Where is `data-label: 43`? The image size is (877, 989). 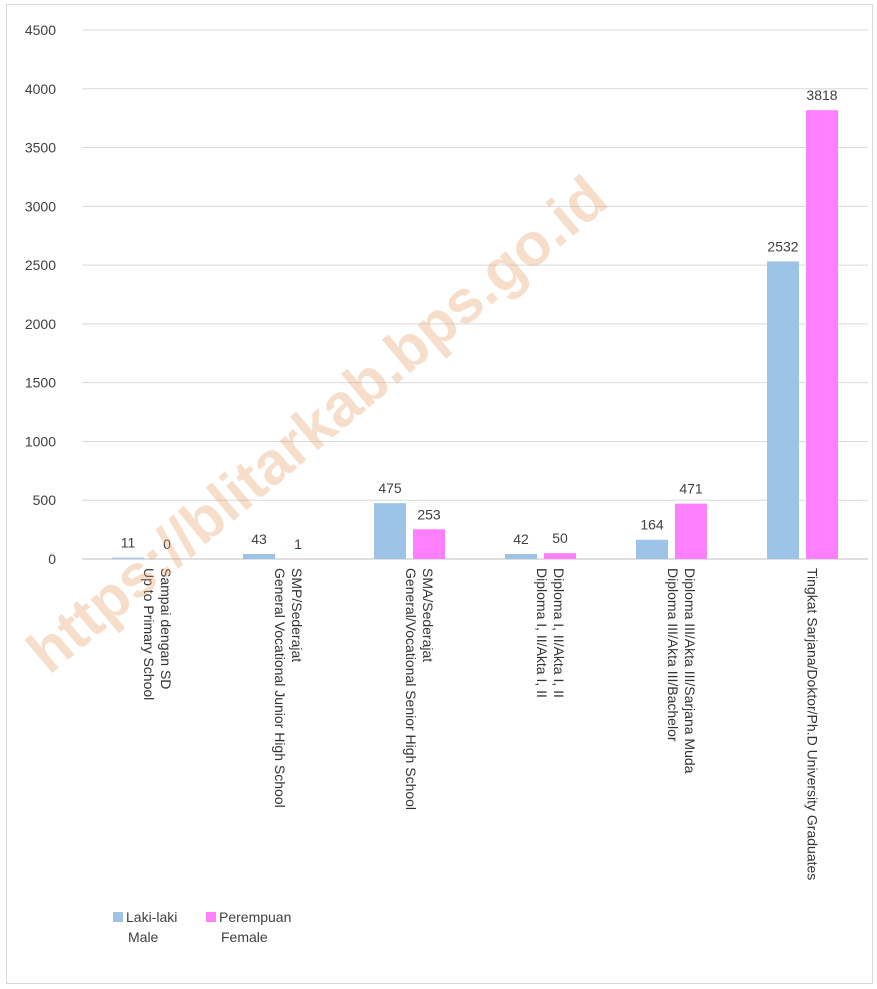
data-label: 43 is located at coordinates (259, 539).